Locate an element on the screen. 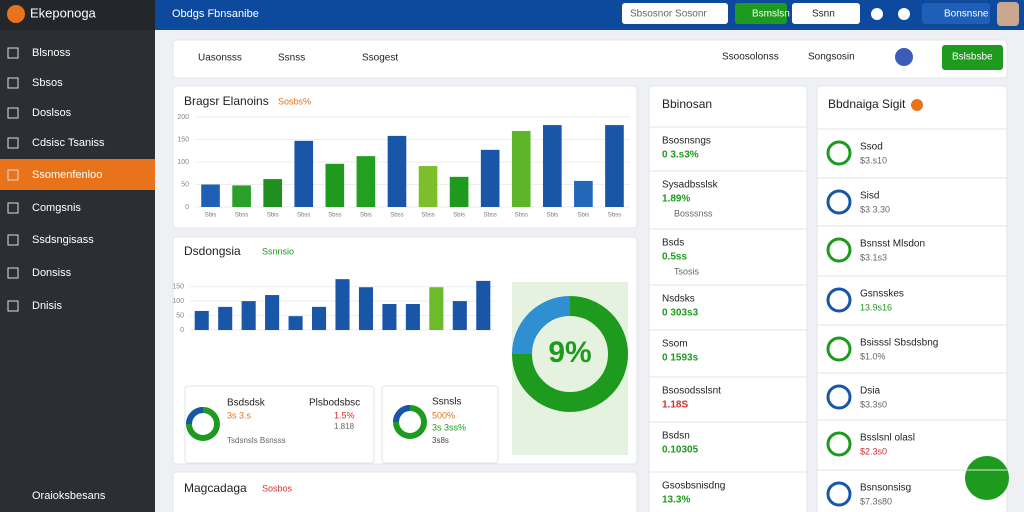 This screenshot has height=512, width=1024. list-label: Gsnsskes is located at coordinates (882, 294).